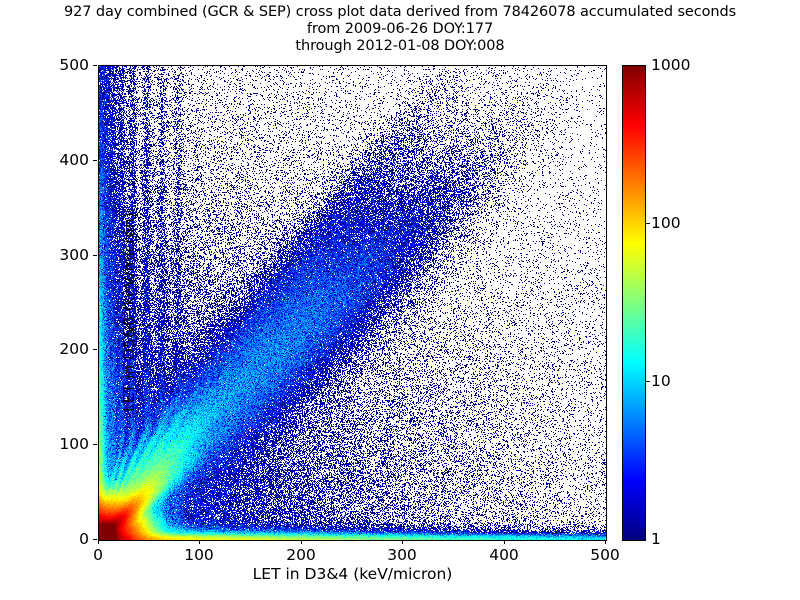  Describe the element at coordinates (402, 555) in the screenshot. I see `x-axis-tick-label: 300` at that location.